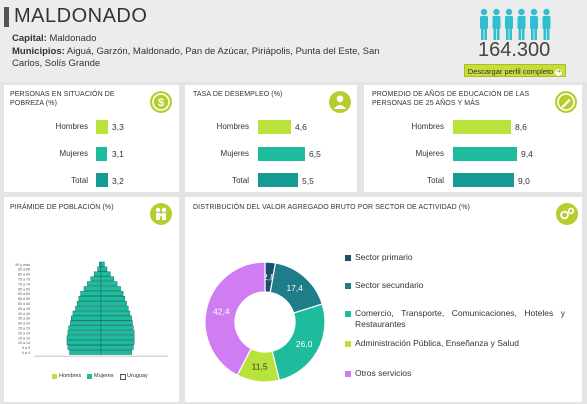 The width and height of the screenshot is (587, 404). What do you see at coordinates (482, 127) in the screenshot?
I see `education-bar-hombres` at bounding box center [482, 127].